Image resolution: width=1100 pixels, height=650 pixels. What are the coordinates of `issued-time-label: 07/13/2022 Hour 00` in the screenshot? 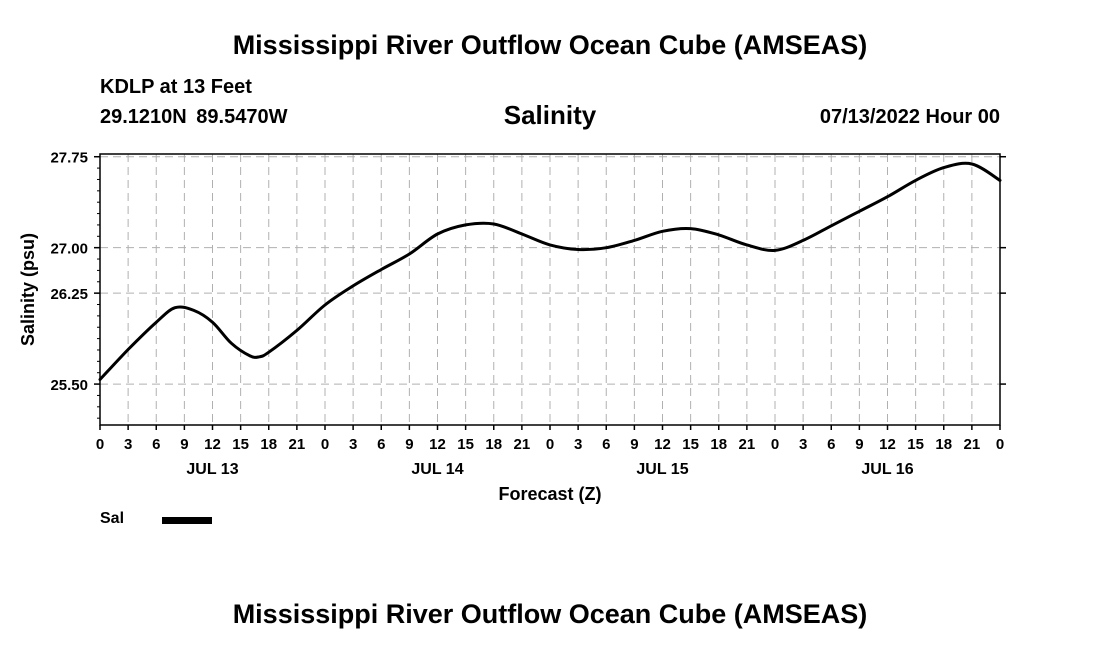 It's located at (909, 117).